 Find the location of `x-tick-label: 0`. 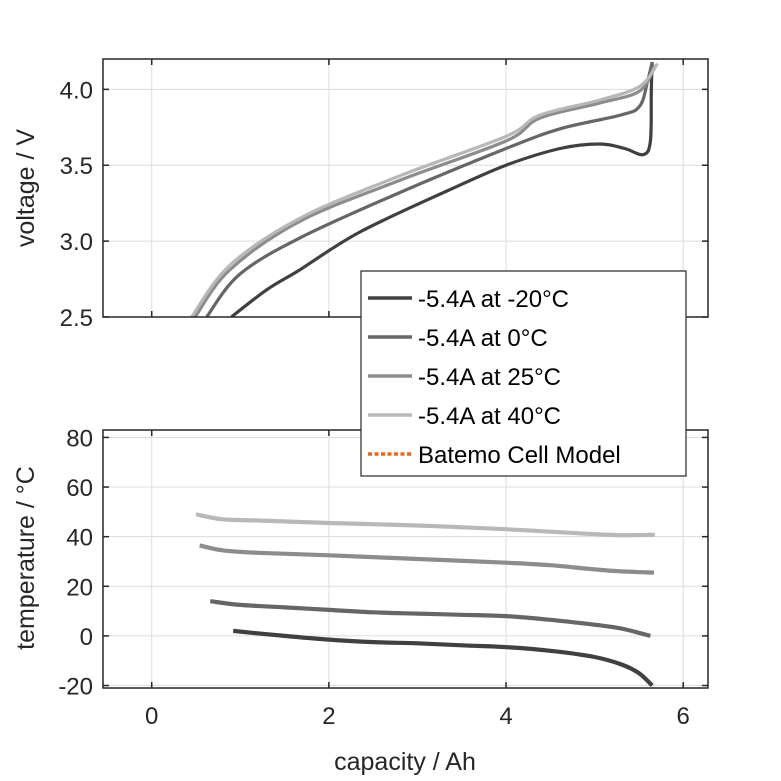

x-tick-label: 0 is located at coordinates (151, 716).